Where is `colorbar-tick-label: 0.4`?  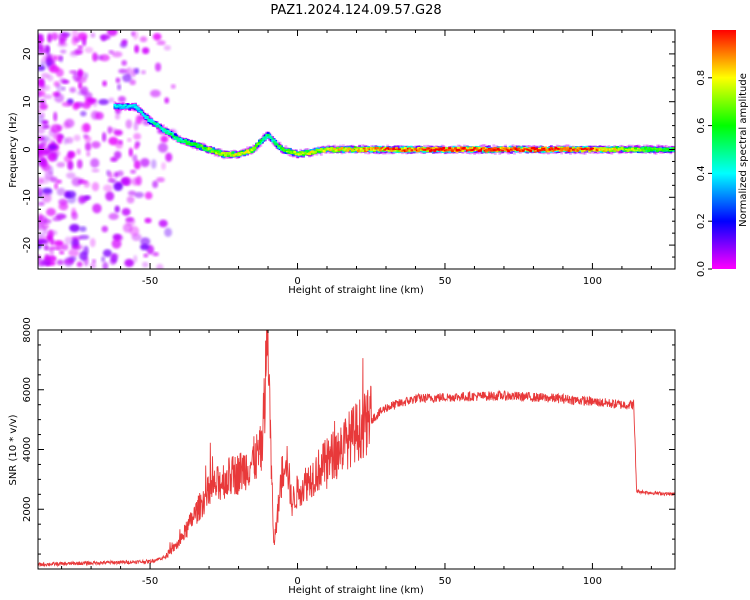 colorbar-tick-label: 0.4 is located at coordinates (701, 173).